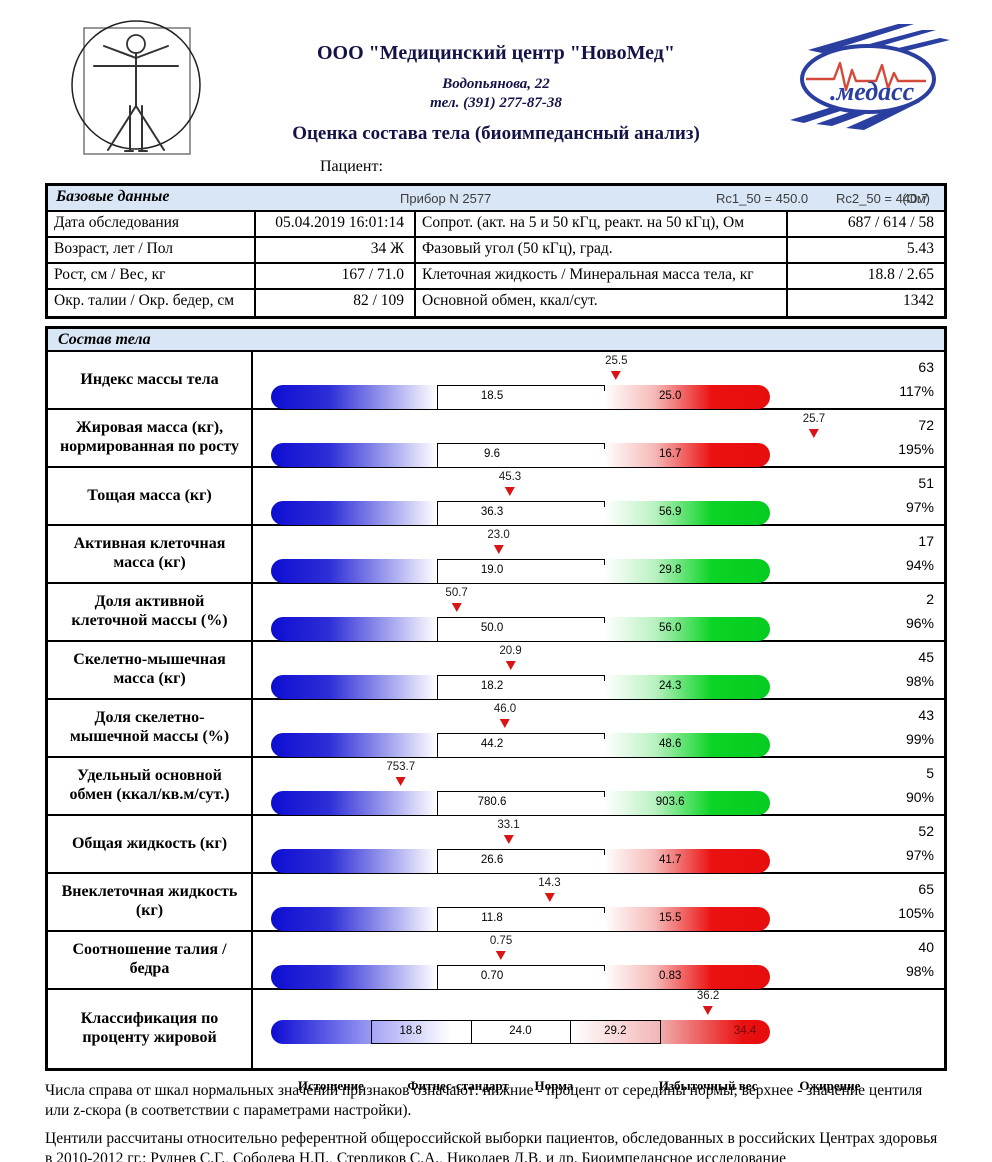 Image resolution: width=992 pixels, height=1162 pixels. Describe the element at coordinates (889, 844) in the screenshot. I see `row-values: 52 97%` at that location.